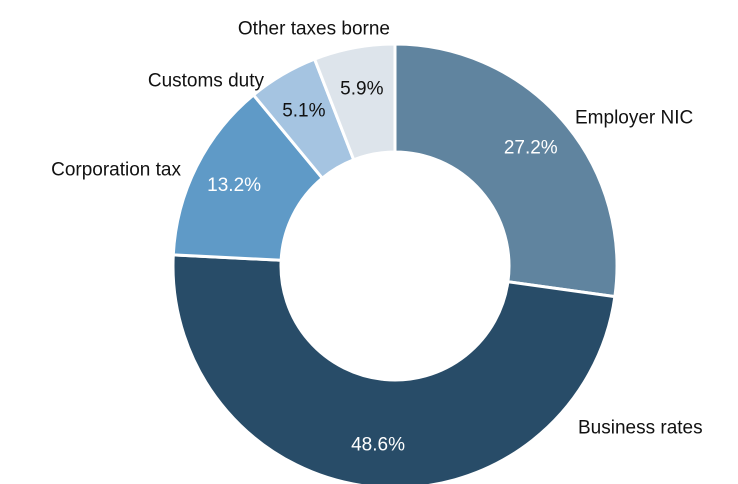 The height and width of the screenshot is (484, 738). Describe the element at coordinates (355, 102) in the screenshot. I see `slice-other-taxes-borne` at that location.